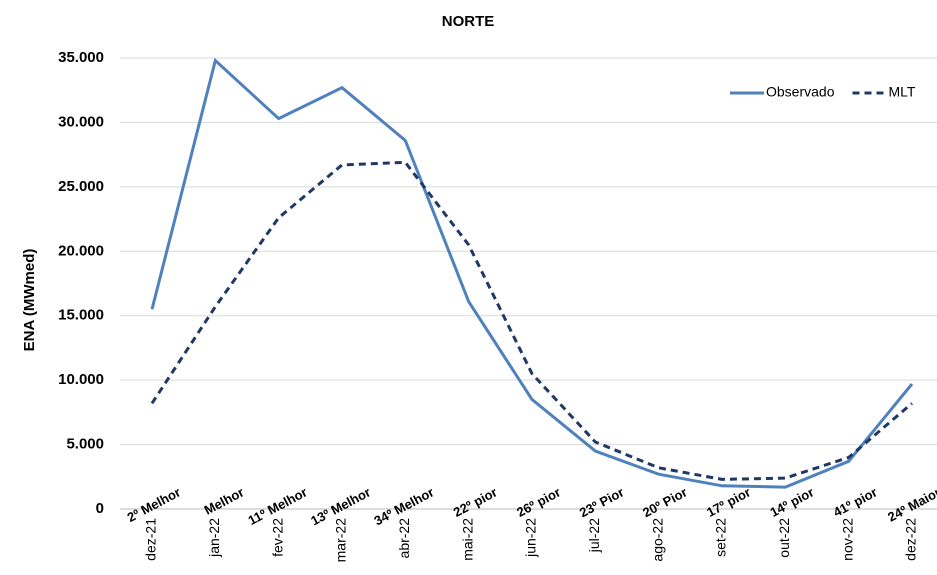  What do you see at coordinates (81, 57) in the screenshot?
I see `y-tick-label: 35.000` at bounding box center [81, 57].